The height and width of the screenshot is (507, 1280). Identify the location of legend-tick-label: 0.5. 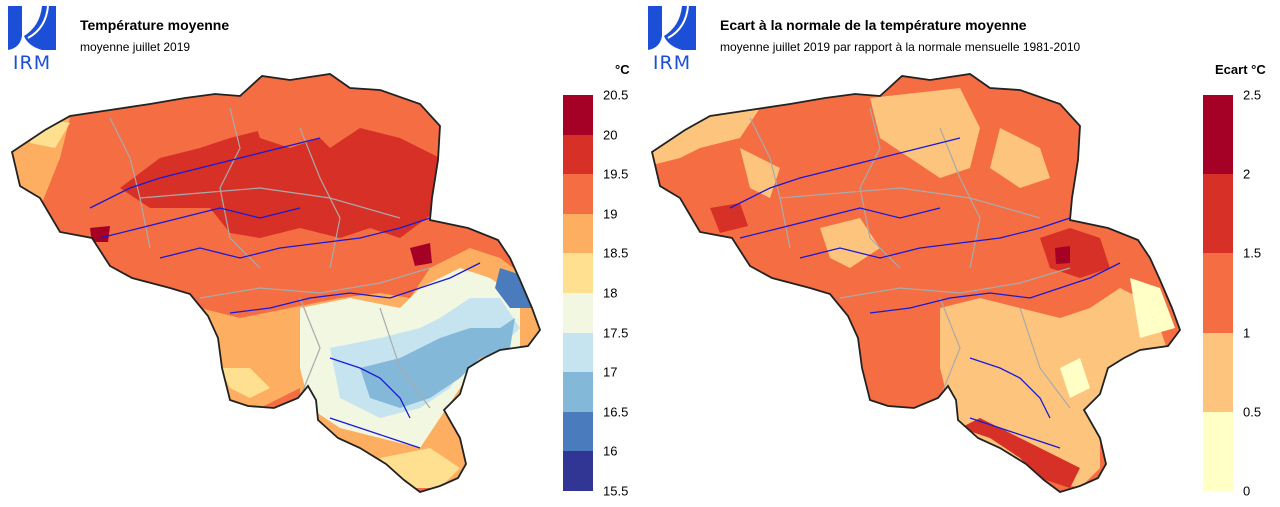
(1252, 412).